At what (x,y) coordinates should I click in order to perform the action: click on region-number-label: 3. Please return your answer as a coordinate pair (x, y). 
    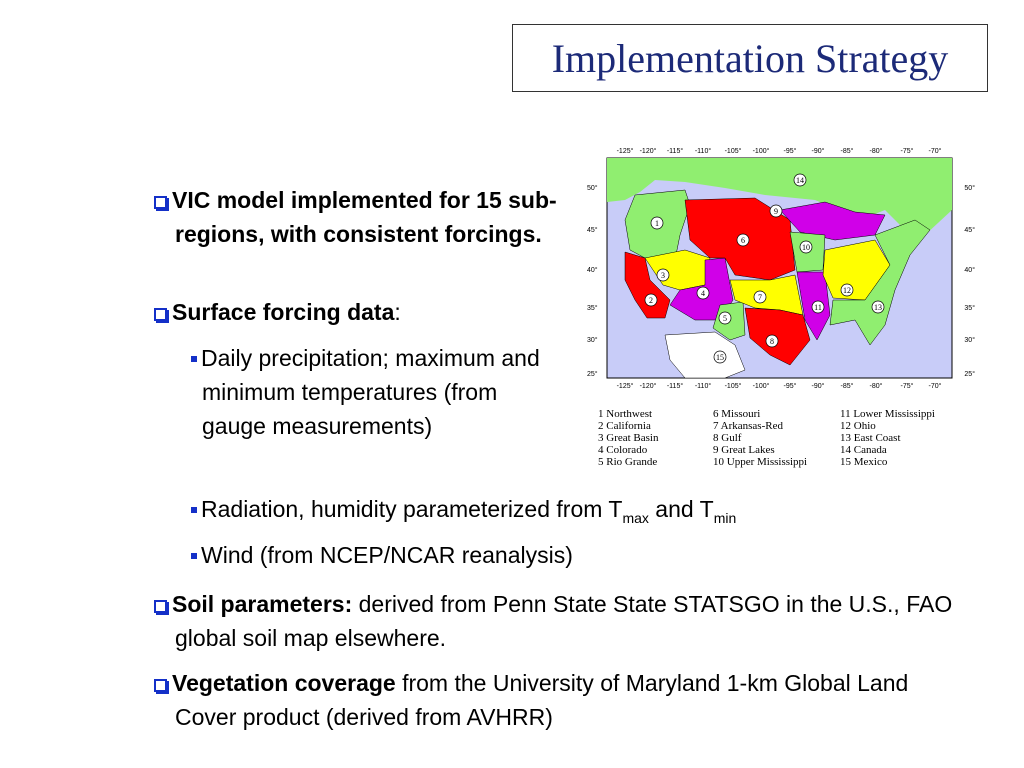
    Looking at the image, I should click on (663, 275).